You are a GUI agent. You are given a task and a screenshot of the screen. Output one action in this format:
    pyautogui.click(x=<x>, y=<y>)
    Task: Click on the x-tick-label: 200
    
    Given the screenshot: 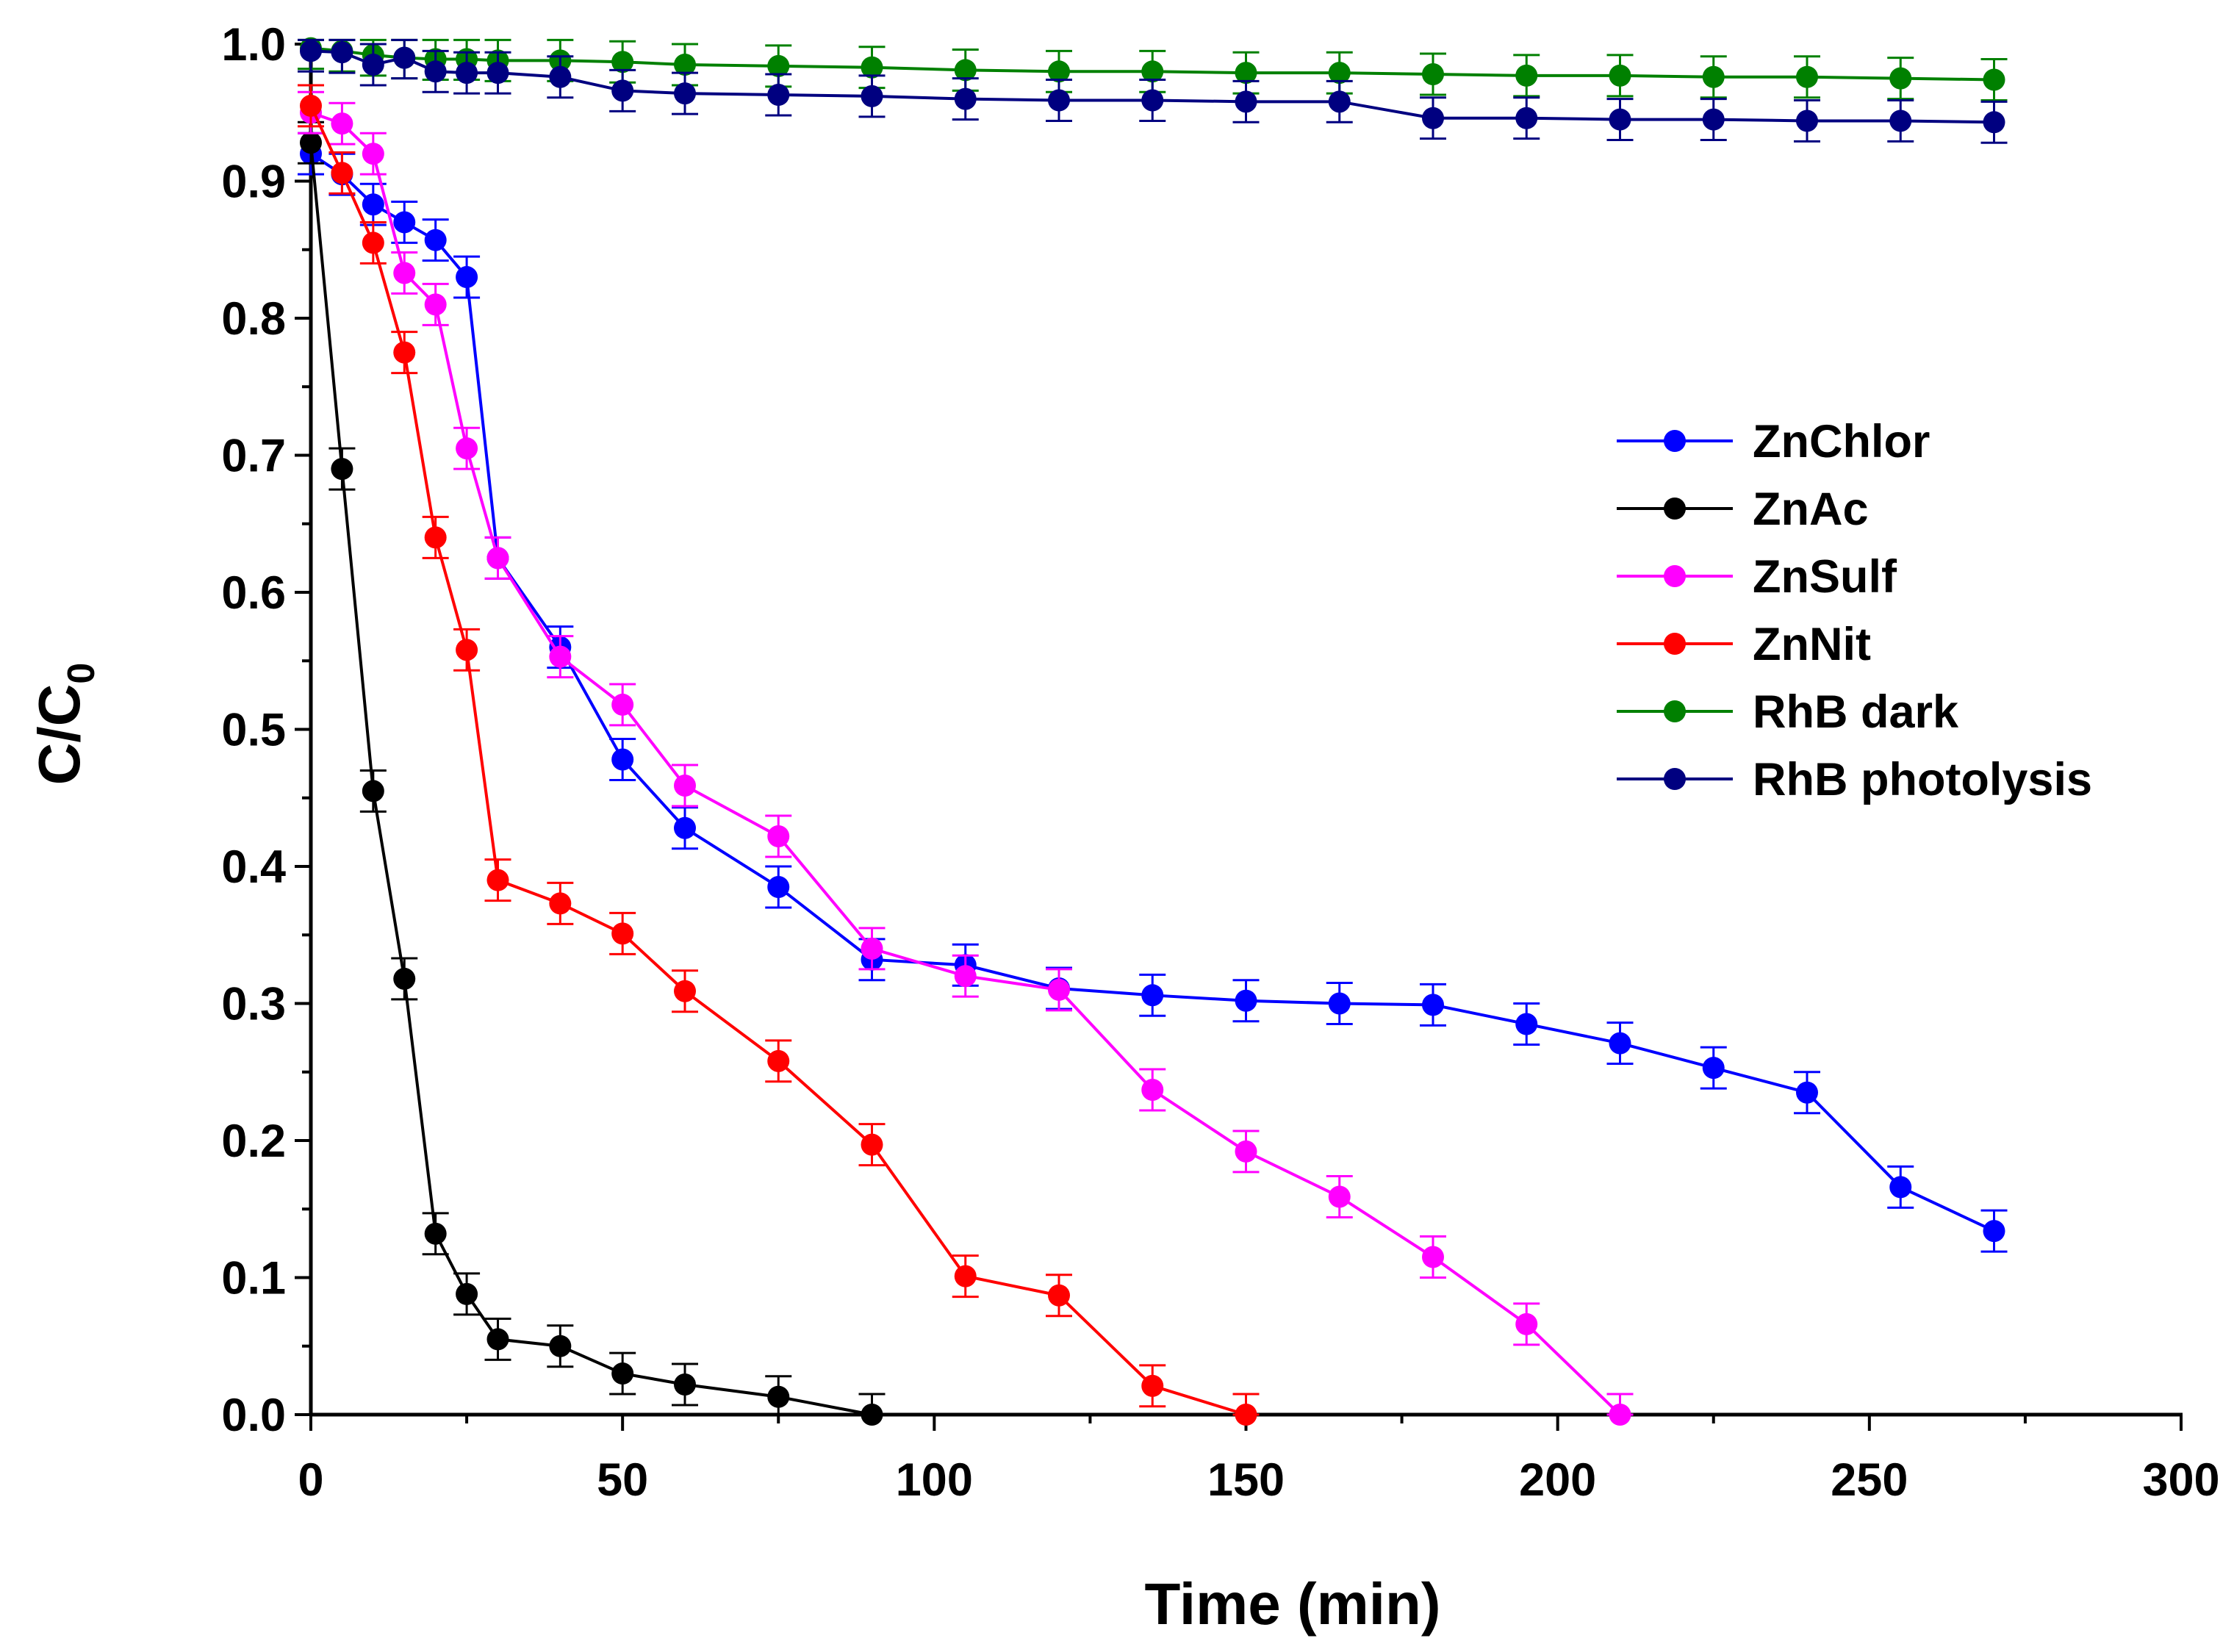 What is the action you would take?
    pyautogui.click(x=1557, y=1480)
    